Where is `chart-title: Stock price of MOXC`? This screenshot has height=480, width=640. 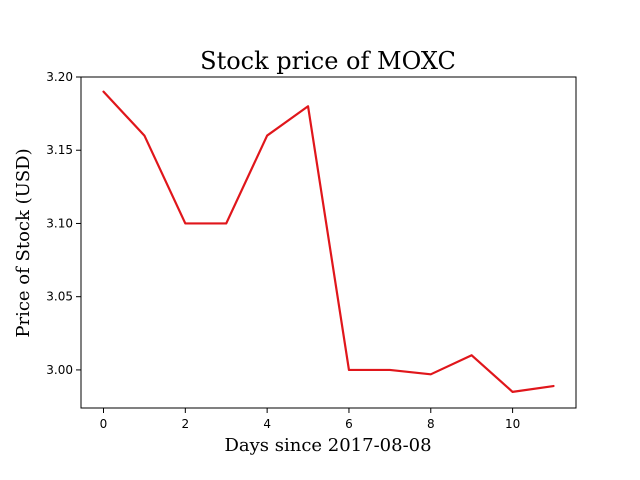
chart-title: Stock price of MOXC is located at coordinates (328, 61).